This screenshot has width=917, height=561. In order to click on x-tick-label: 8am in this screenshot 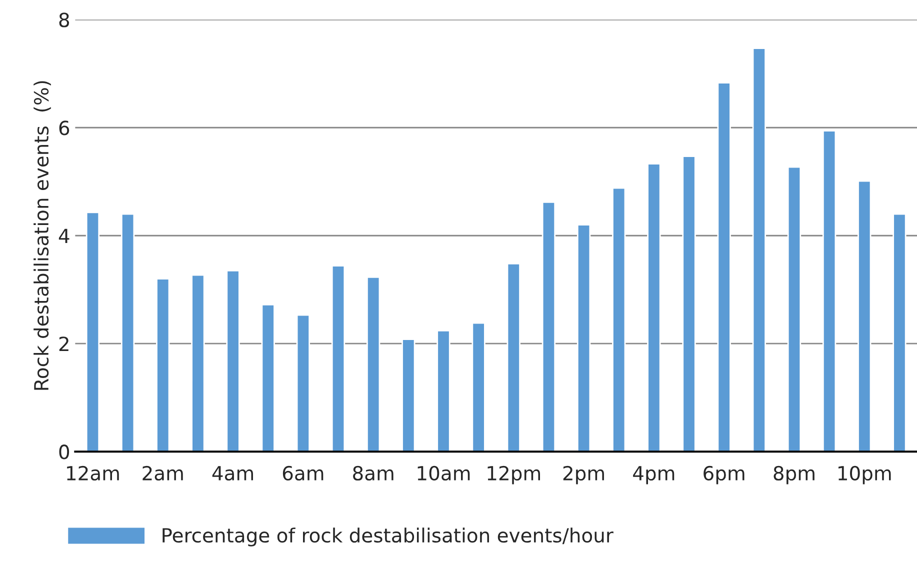, I will do `click(373, 473)`.